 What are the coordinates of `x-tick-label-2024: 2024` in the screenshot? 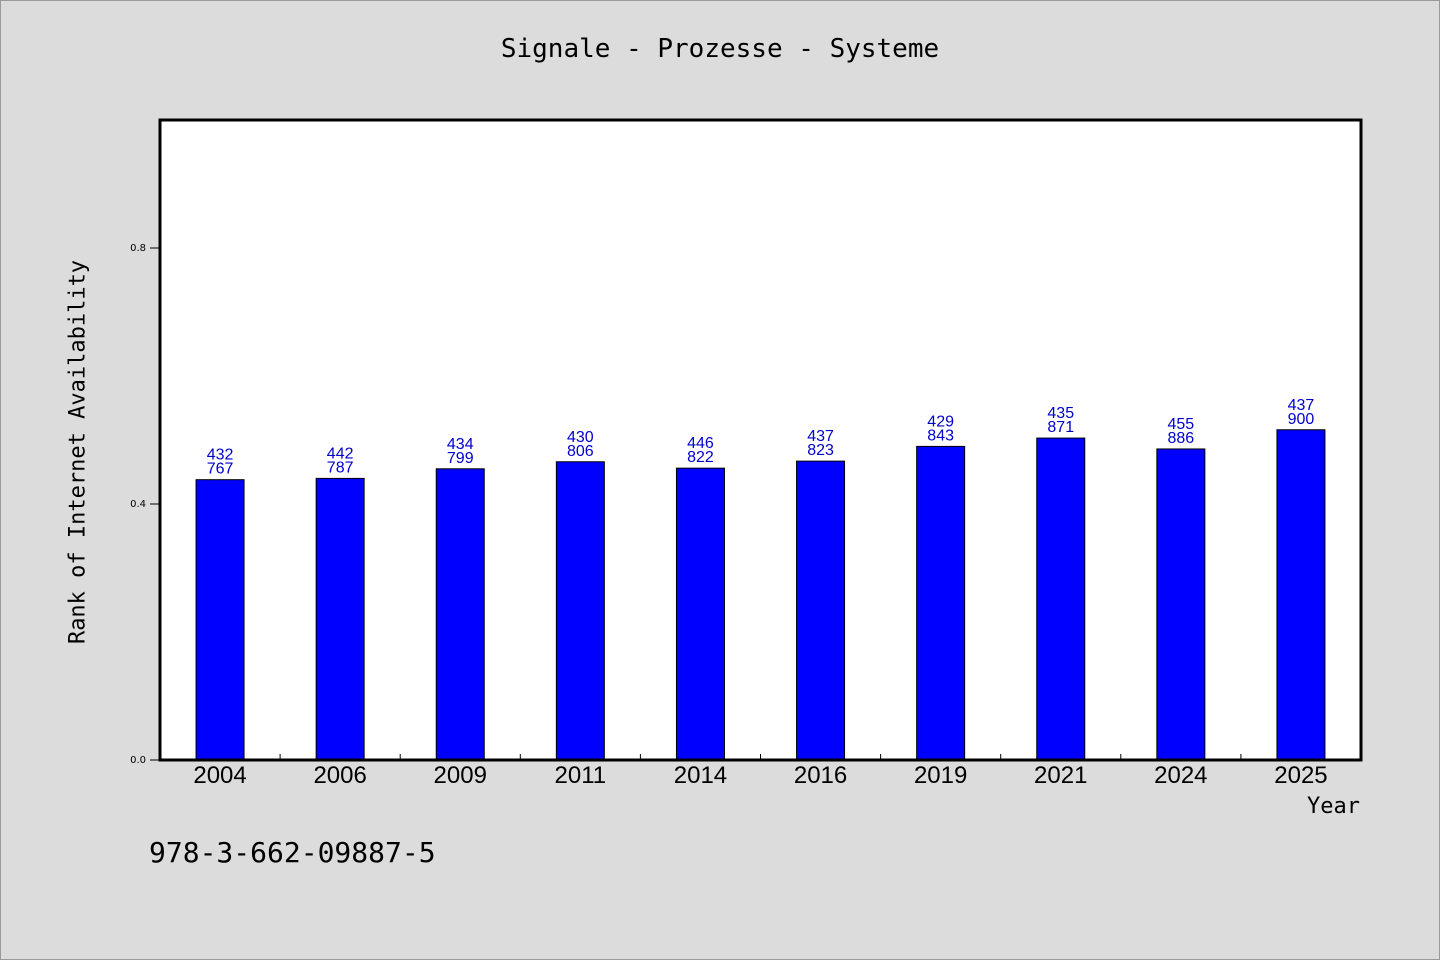 It's located at (1180, 775).